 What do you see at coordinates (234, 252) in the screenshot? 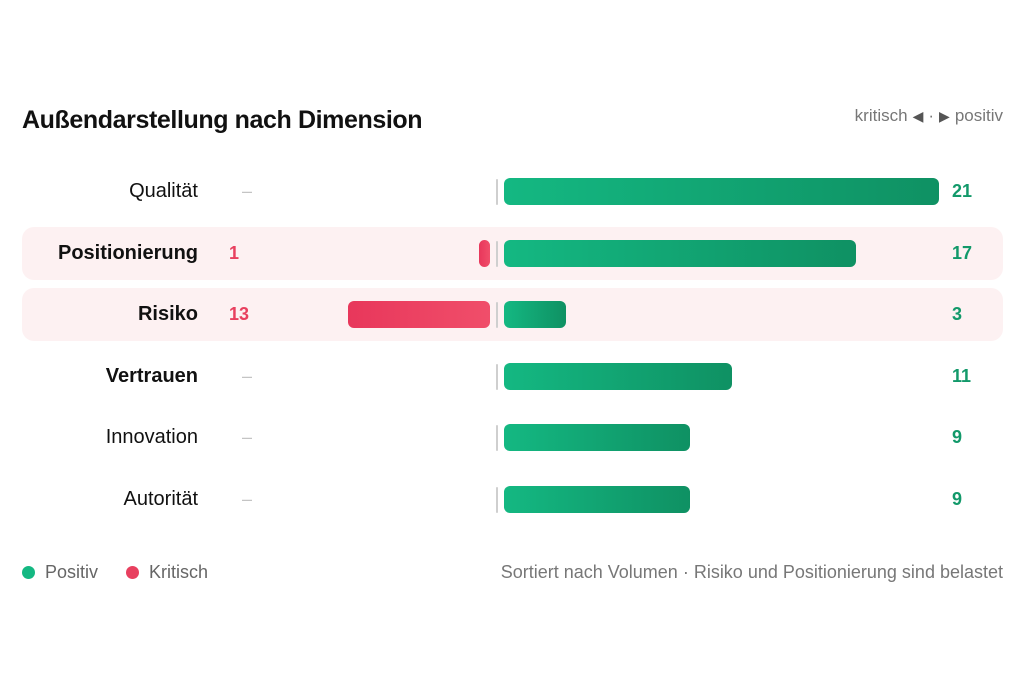
I see `critical-value-label: 1` at bounding box center [234, 252].